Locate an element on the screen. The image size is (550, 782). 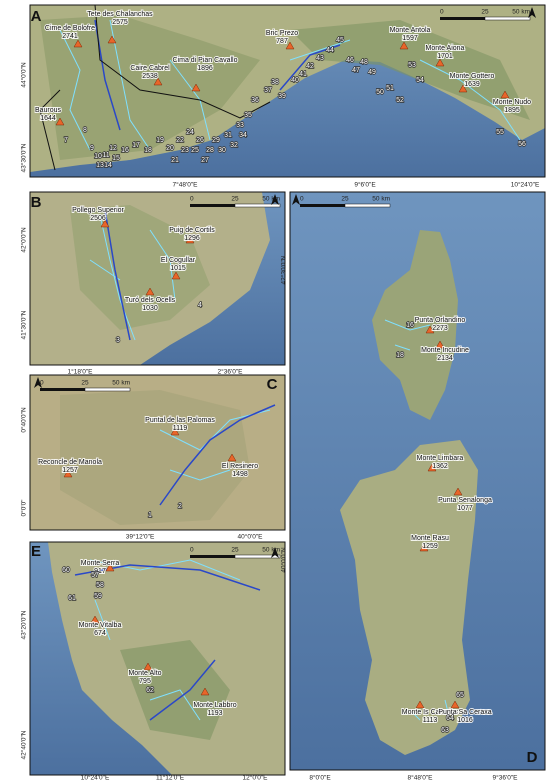
peak-elevation: 1597 is located at coordinates (410, 38).